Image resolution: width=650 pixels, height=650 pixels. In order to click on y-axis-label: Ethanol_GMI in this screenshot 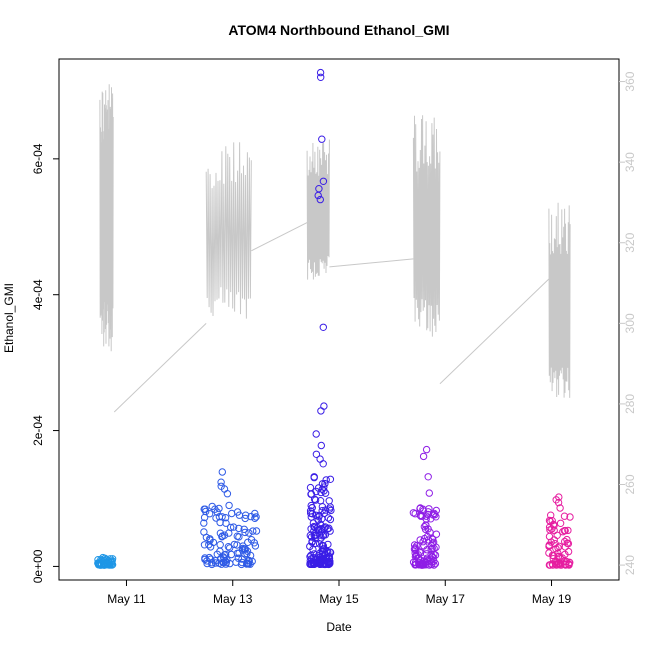, I will do `click(9, 318)`.